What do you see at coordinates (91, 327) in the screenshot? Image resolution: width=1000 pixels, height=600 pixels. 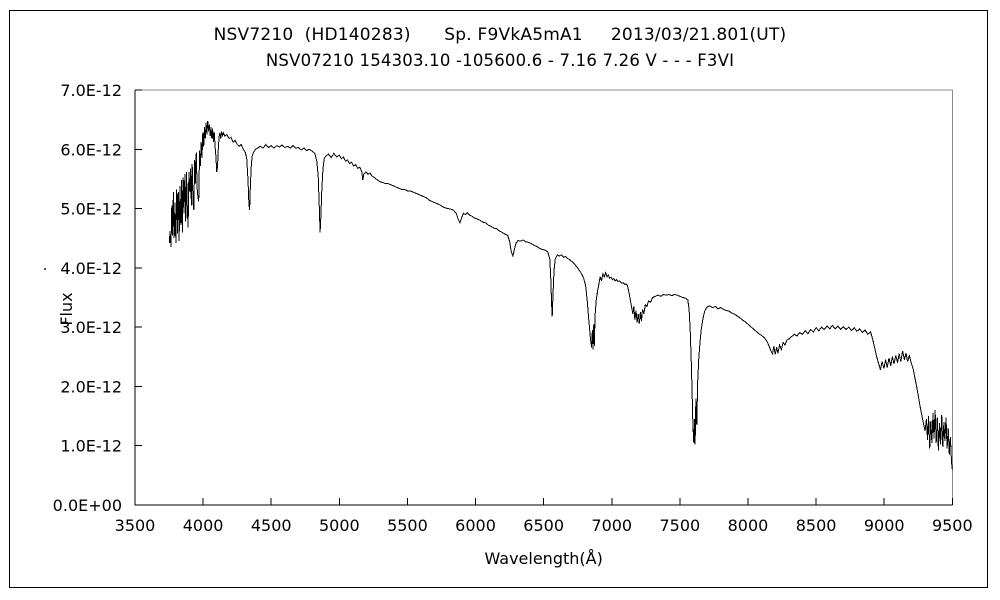 I see `y-tick-label: 3.0E-12` at bounding box center [91, 327].